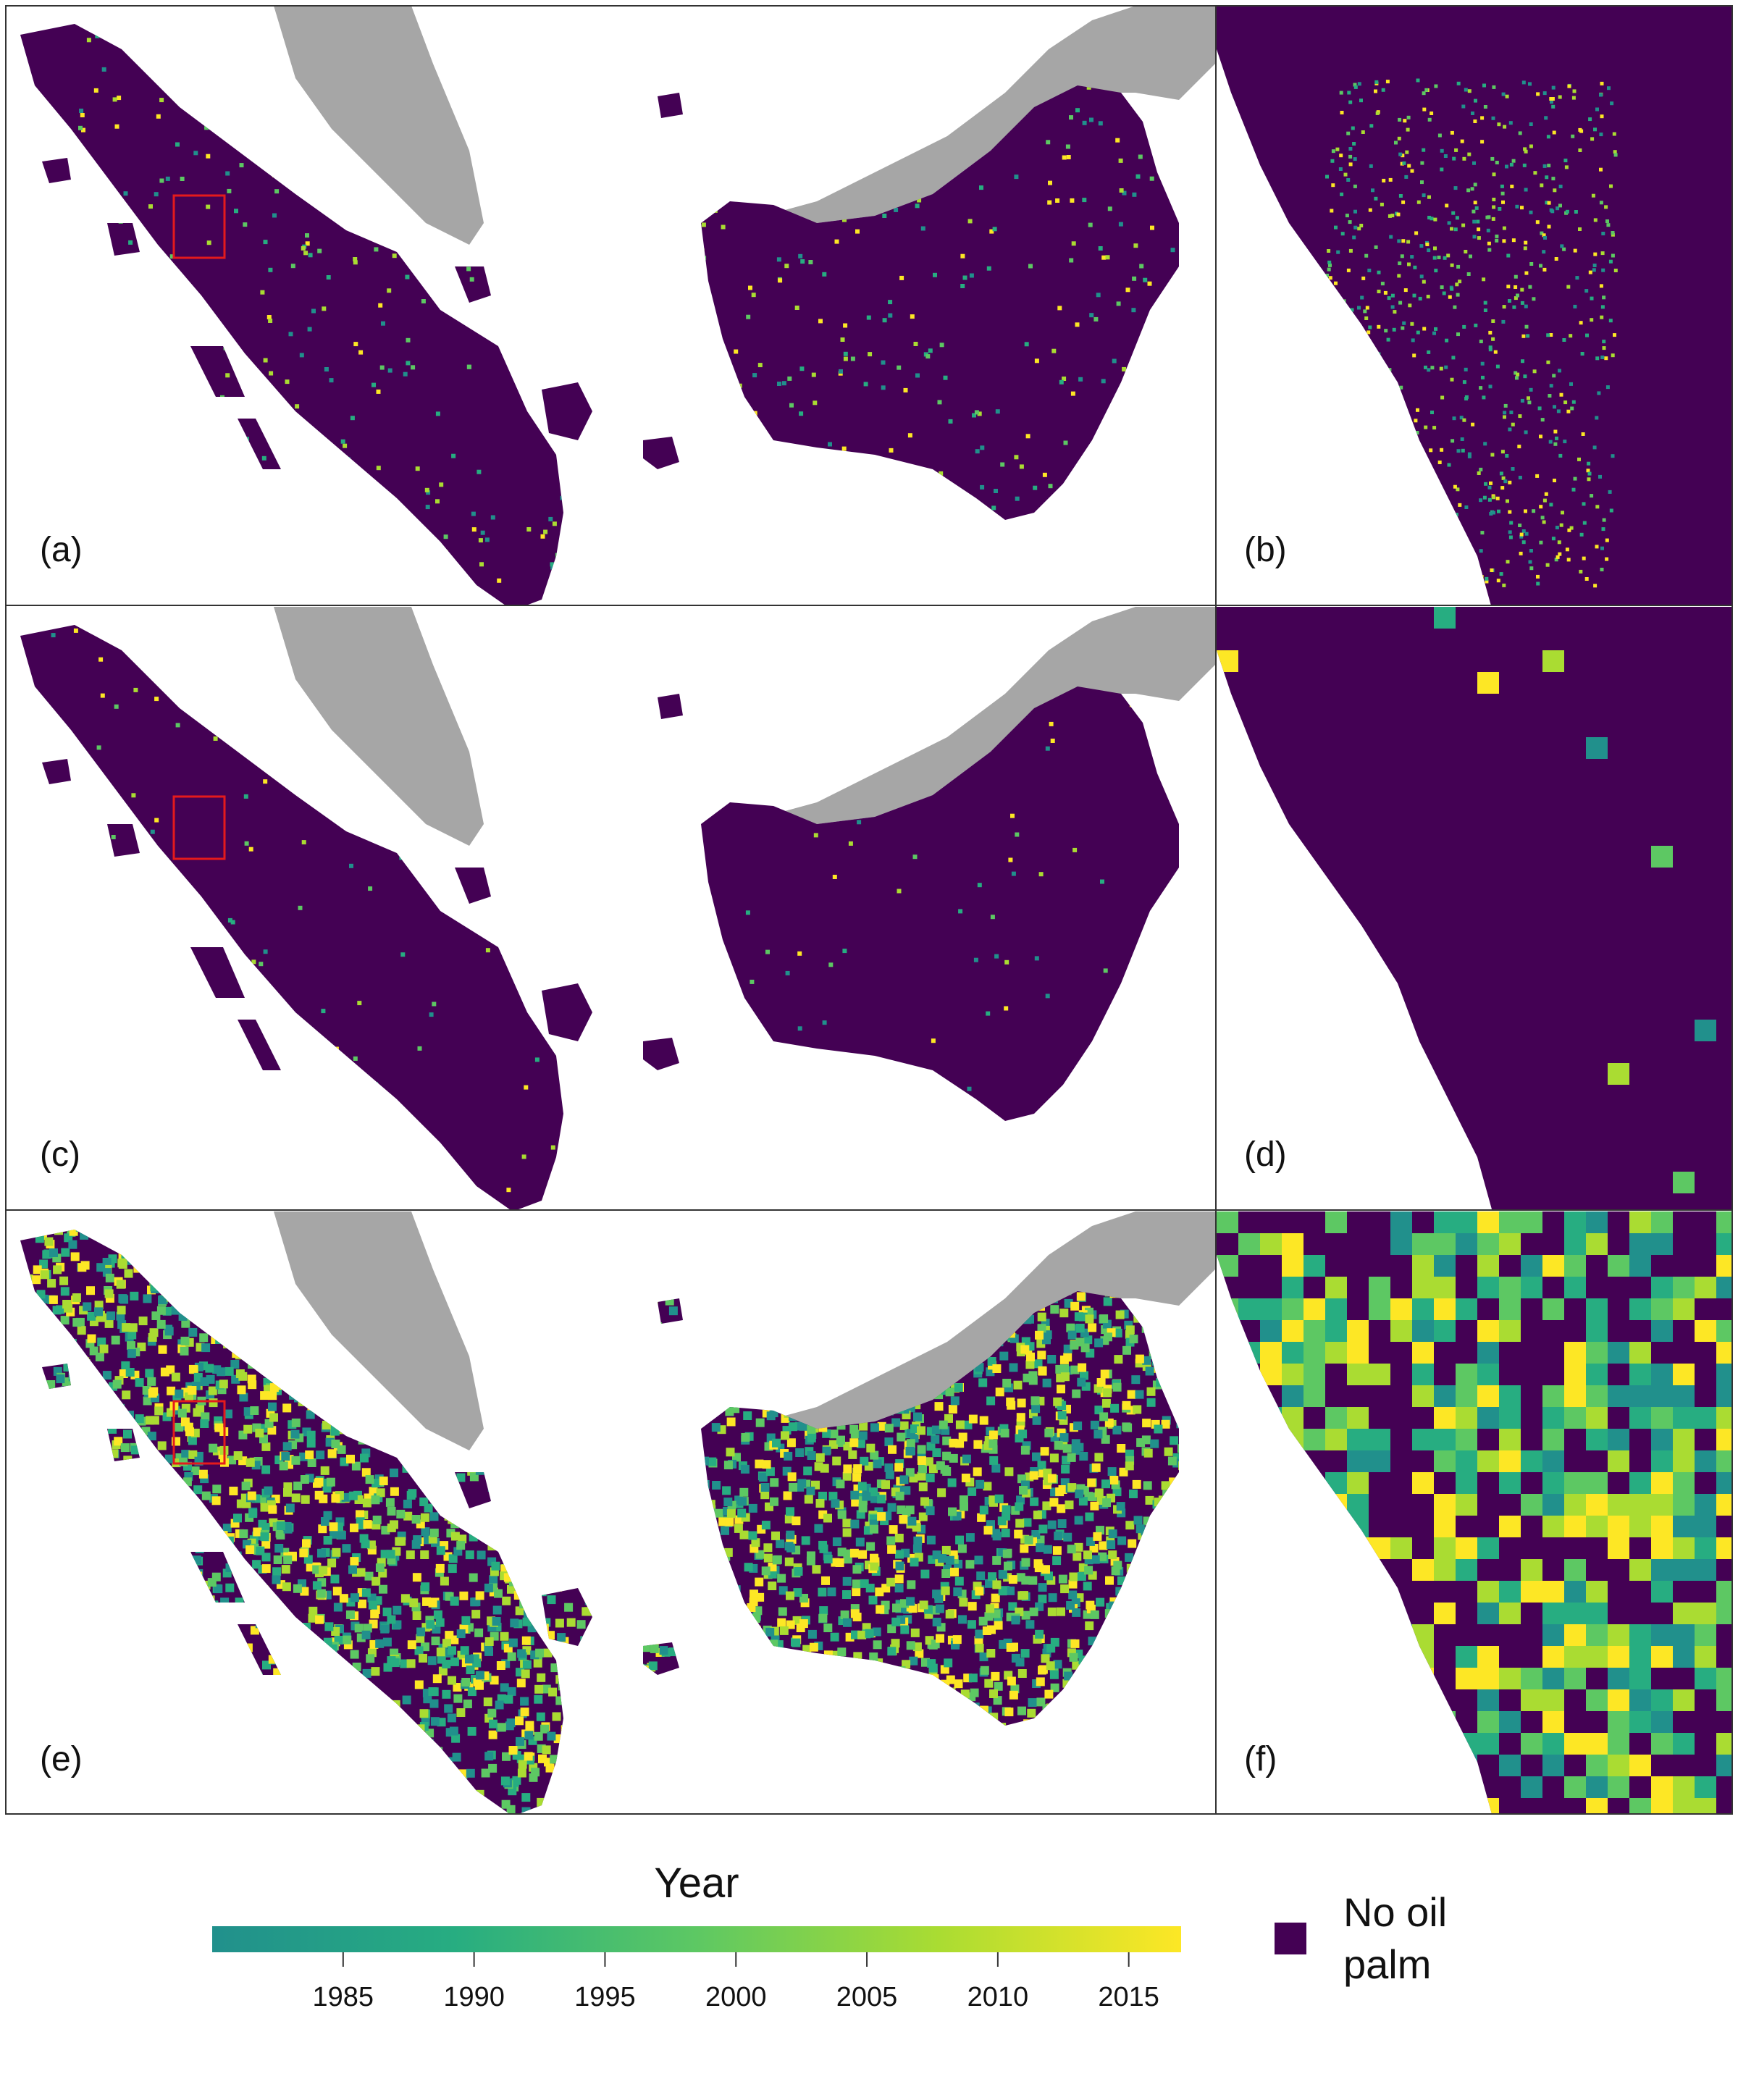  Describe the element at coordinates (474, 1997) in the screenshot. I see `colorbar-tick-label: 1990` at that location.